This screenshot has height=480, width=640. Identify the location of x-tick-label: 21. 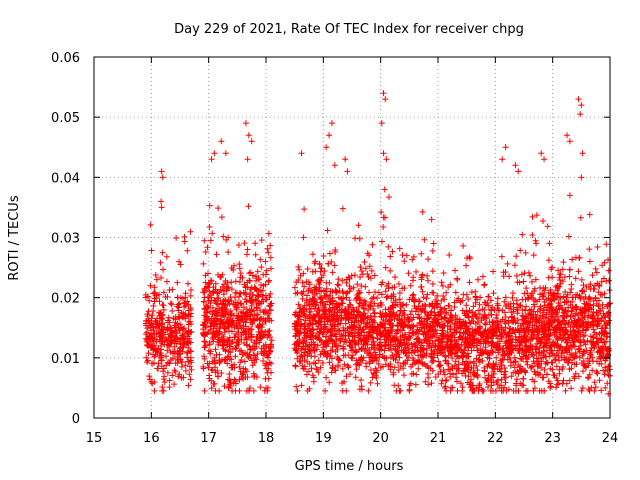
(438, 438).